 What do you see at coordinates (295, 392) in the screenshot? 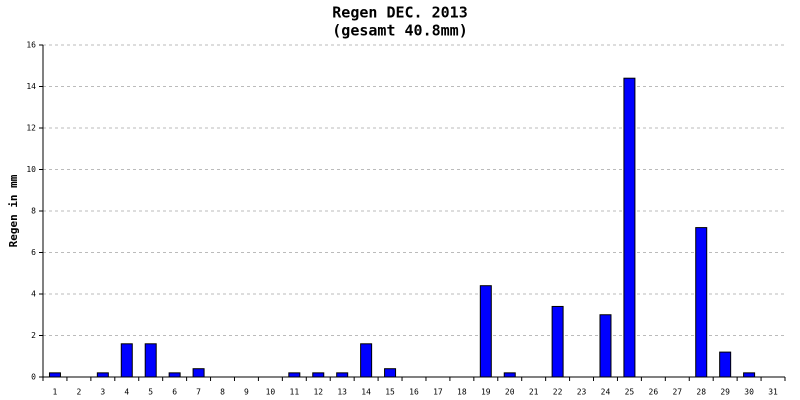
I see `x-tick-label: 11` at bounding box center [295, 392].